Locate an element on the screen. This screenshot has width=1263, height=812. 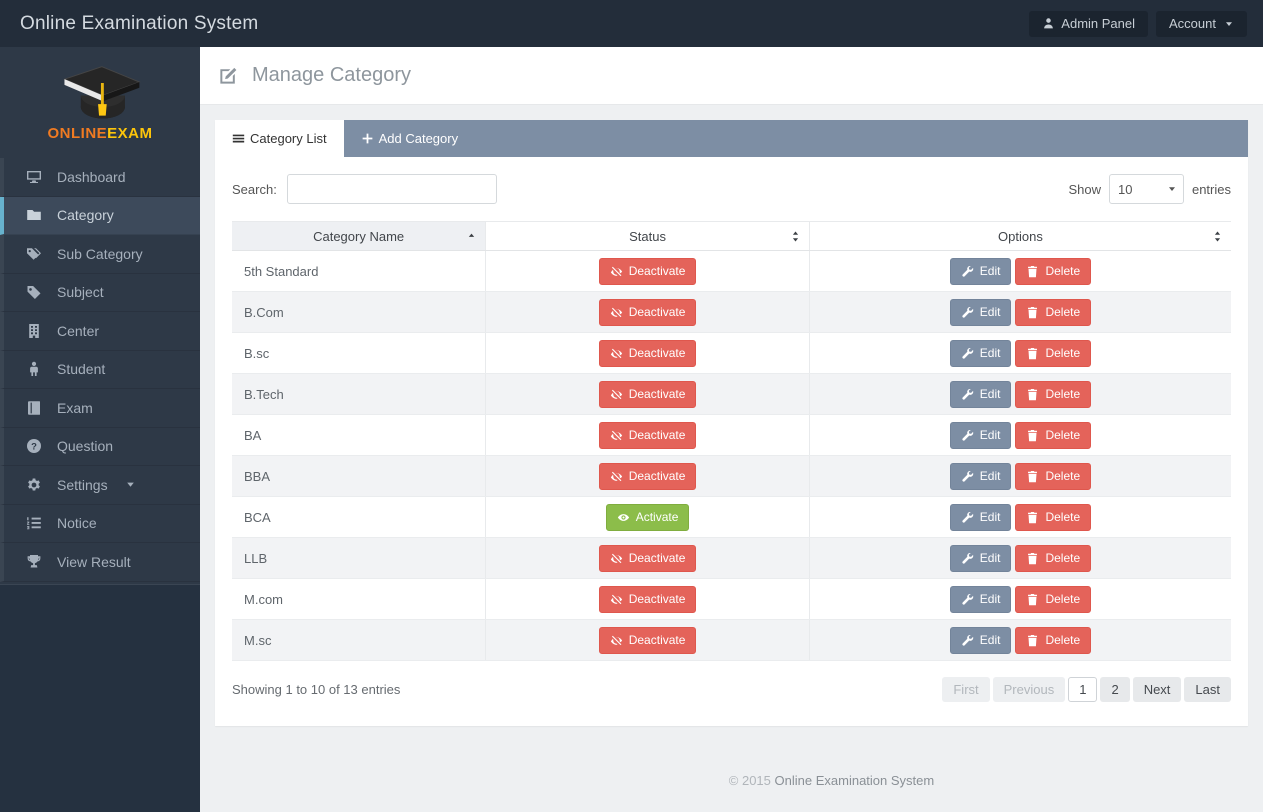
table-row: BBA Deactivate Edit is located at coordinates (731, 476).